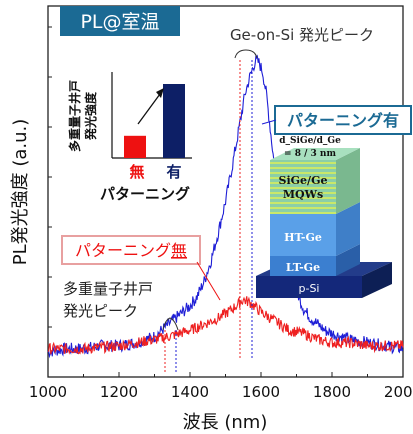 The image size is (413, 434). What do you see at coordinates (348, 229) in the screenshot?
I see `htge-side` at bounding box center [348, 229].